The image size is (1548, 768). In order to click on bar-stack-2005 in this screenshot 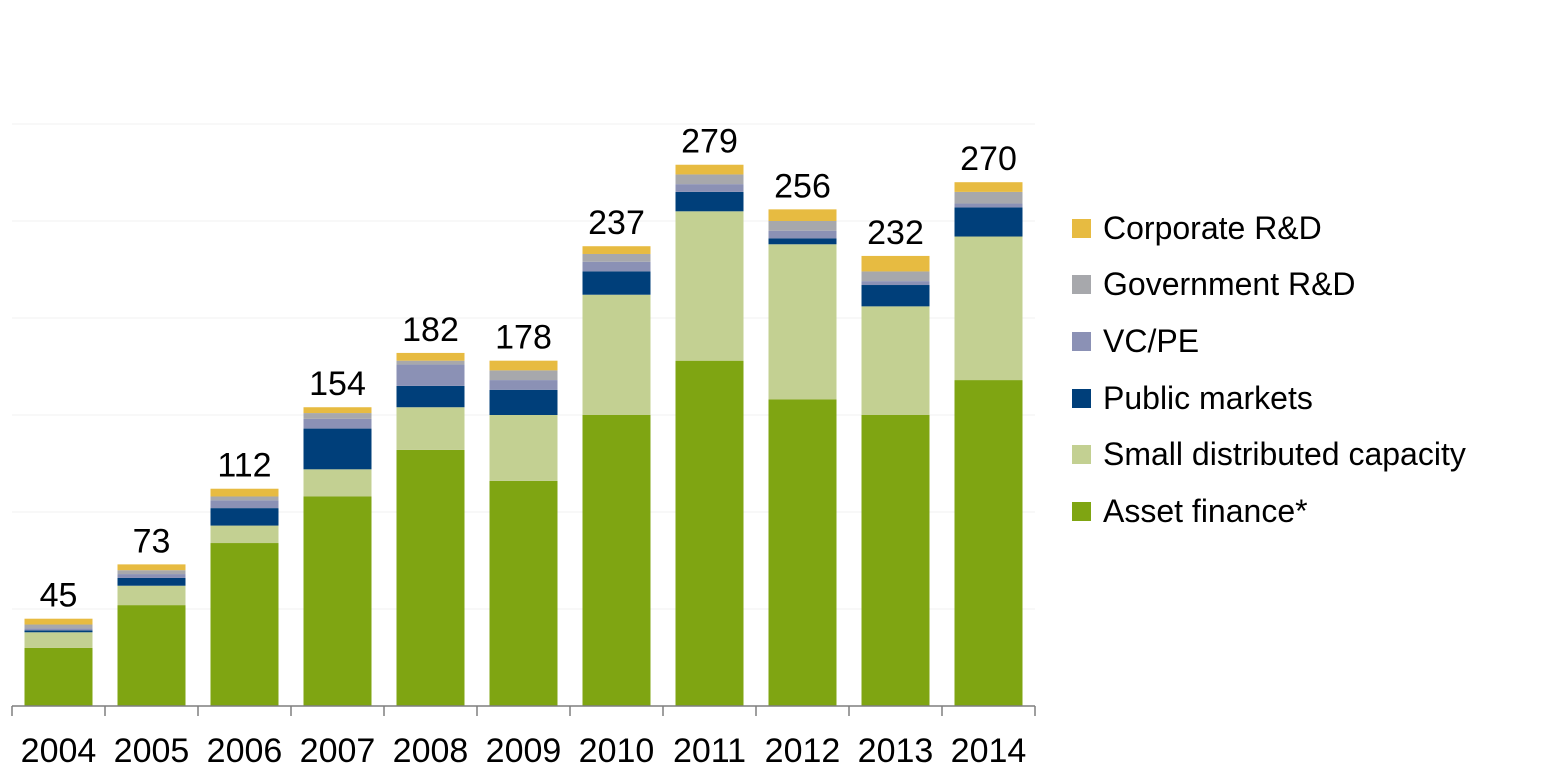, I will do `click(151, 635)`.